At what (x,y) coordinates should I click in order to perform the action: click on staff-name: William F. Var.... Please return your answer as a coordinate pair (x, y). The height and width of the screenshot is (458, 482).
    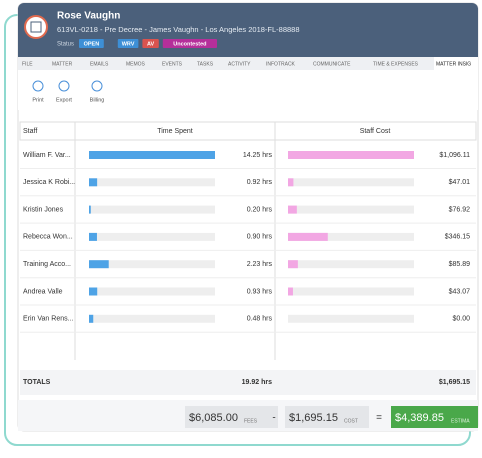
    Looking at the image, I should click on (47, 155).